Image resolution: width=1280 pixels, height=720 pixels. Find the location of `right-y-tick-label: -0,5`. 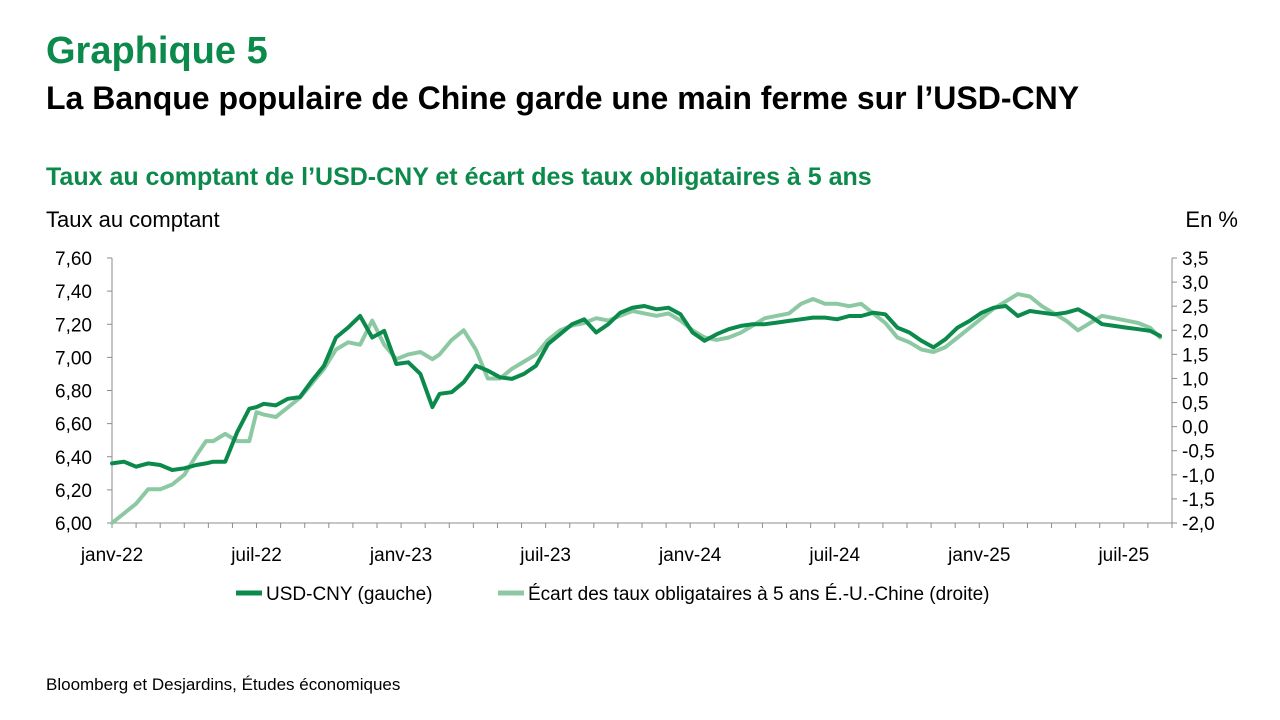

right-y-tick-label: -0,5 is located at coordinates (1198, 452).